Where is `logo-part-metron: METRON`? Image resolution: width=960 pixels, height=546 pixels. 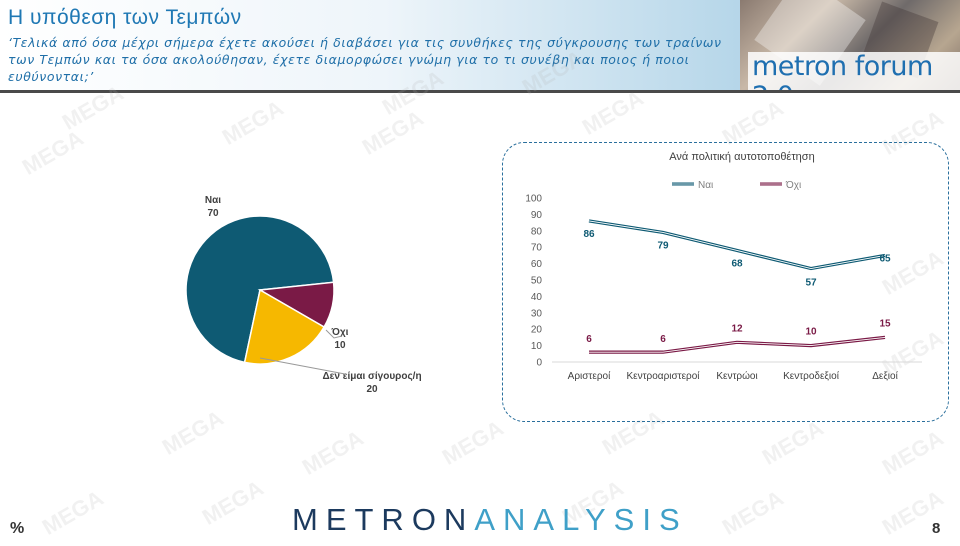
logo-part-metron: METRON is located at coordinates (383, 519).